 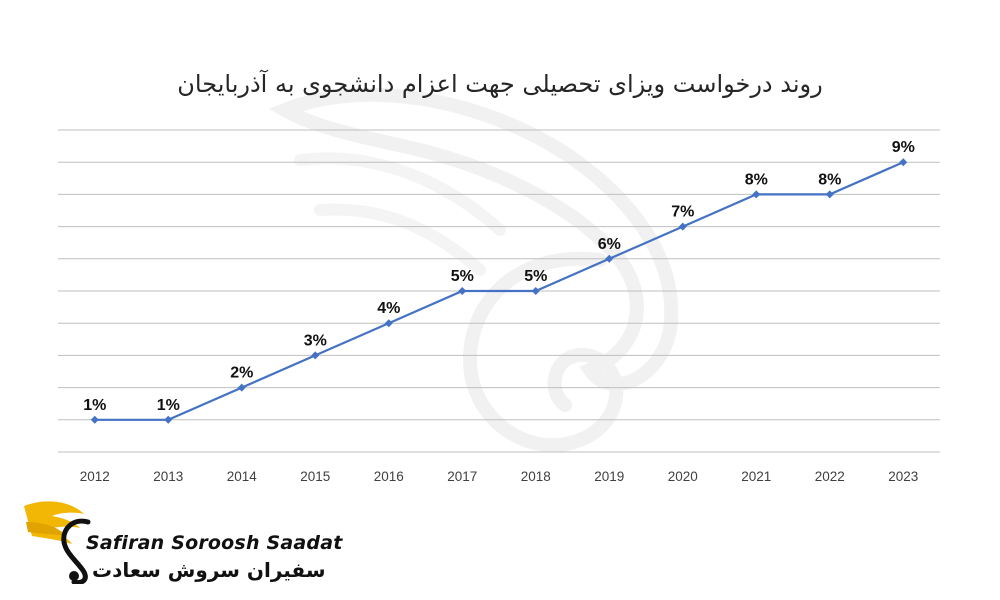 I want to click on x-tick-label: 2014, so click(x=242, y=476).